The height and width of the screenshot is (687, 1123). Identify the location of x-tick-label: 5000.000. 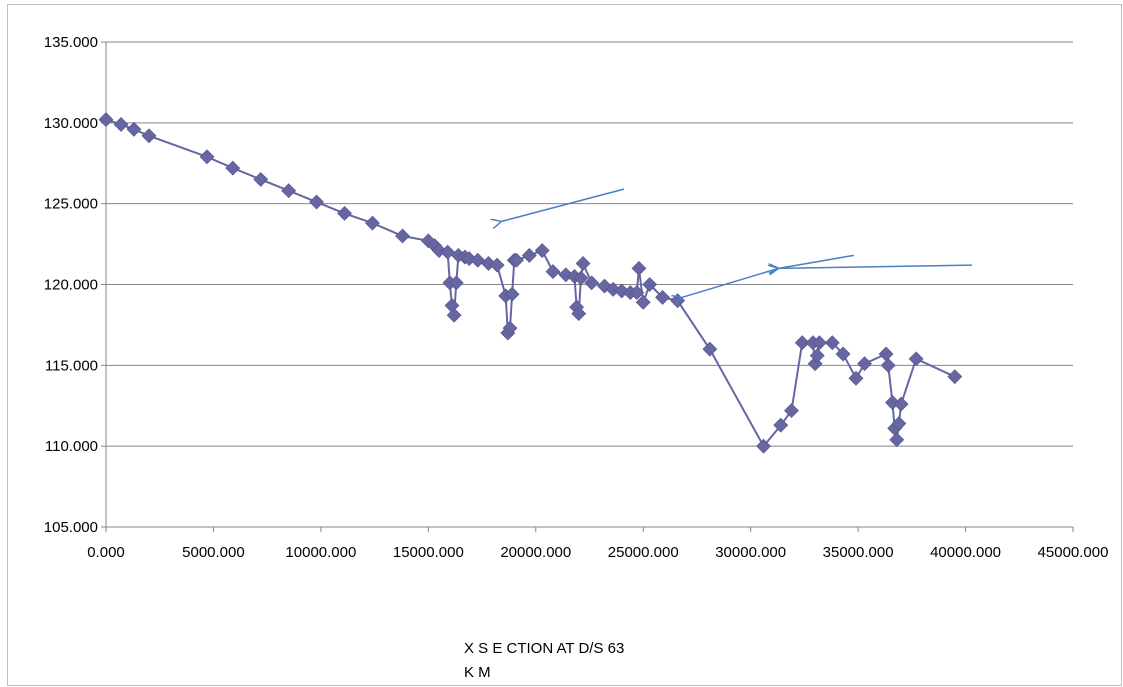
(213, 552).